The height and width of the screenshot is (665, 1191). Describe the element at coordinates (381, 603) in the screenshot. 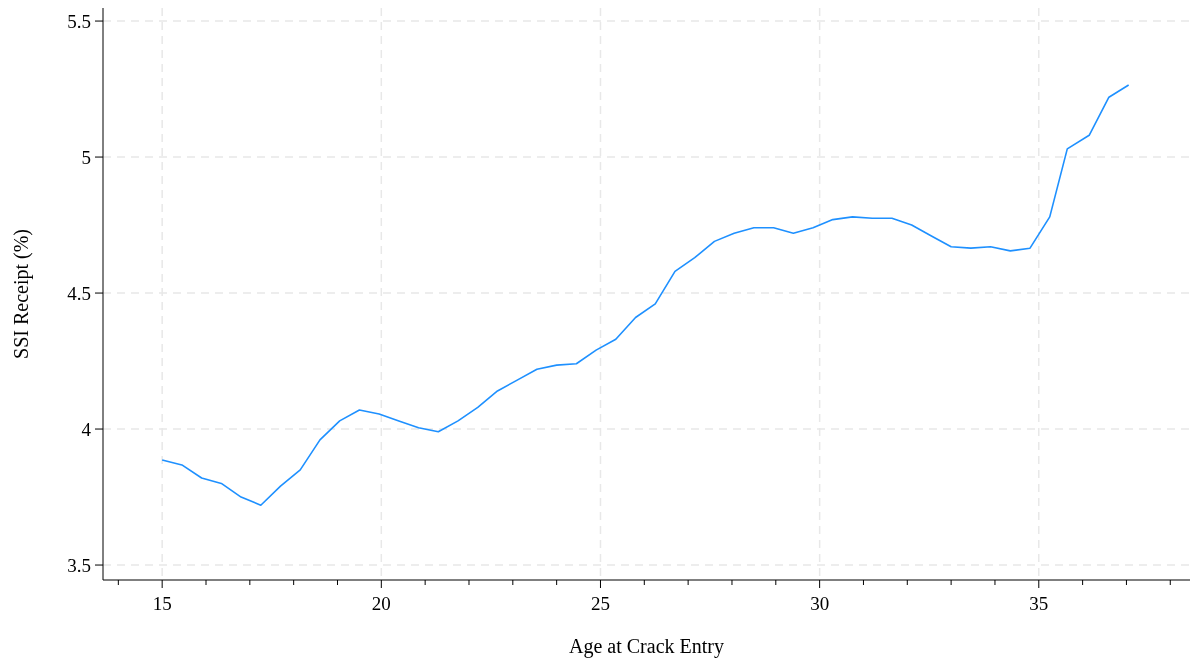

I see `x-tick-label: 20` at that location.